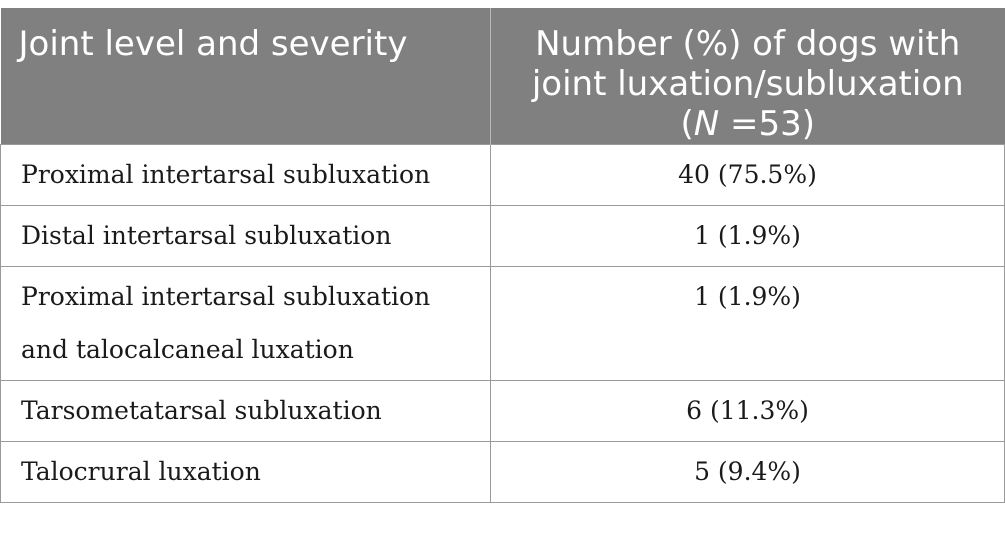 Image resolution: width=1005 pixels, height=533 pixels. I want to click on header-number-line1: Number (%) of dogs with, so click(748, 44).